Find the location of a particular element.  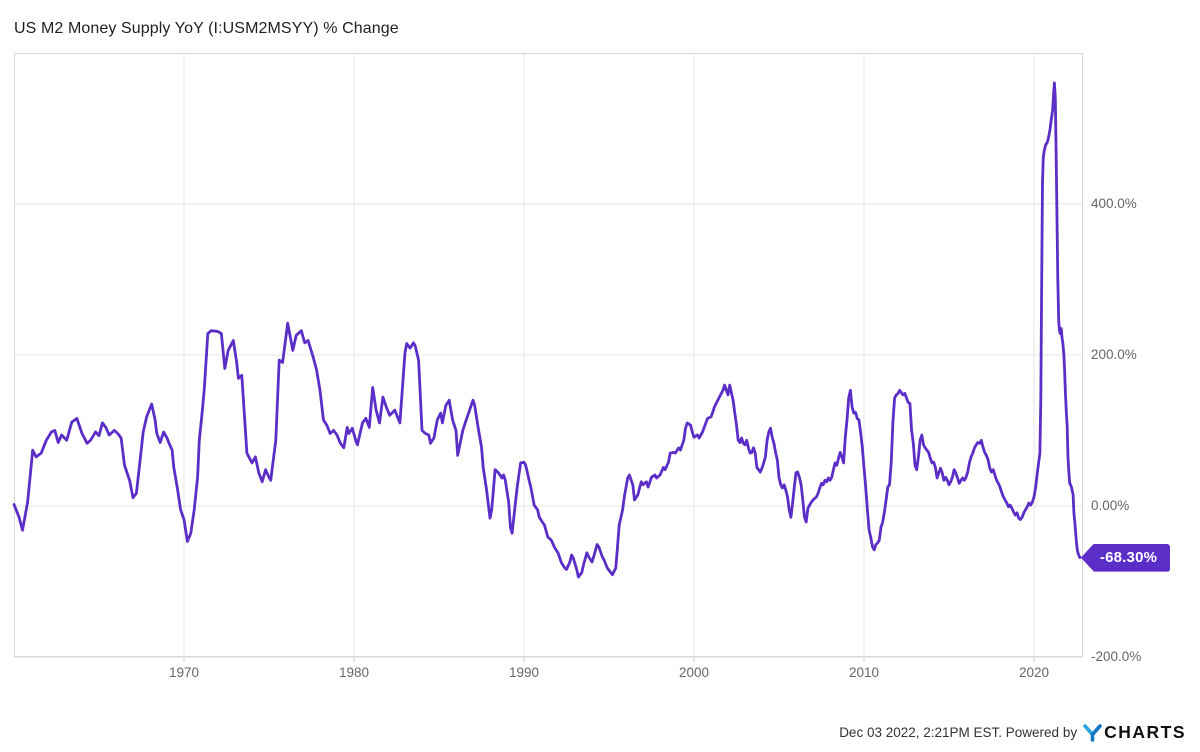

ycharts-logo: CHARTS is located at coordinates (1134, 732).